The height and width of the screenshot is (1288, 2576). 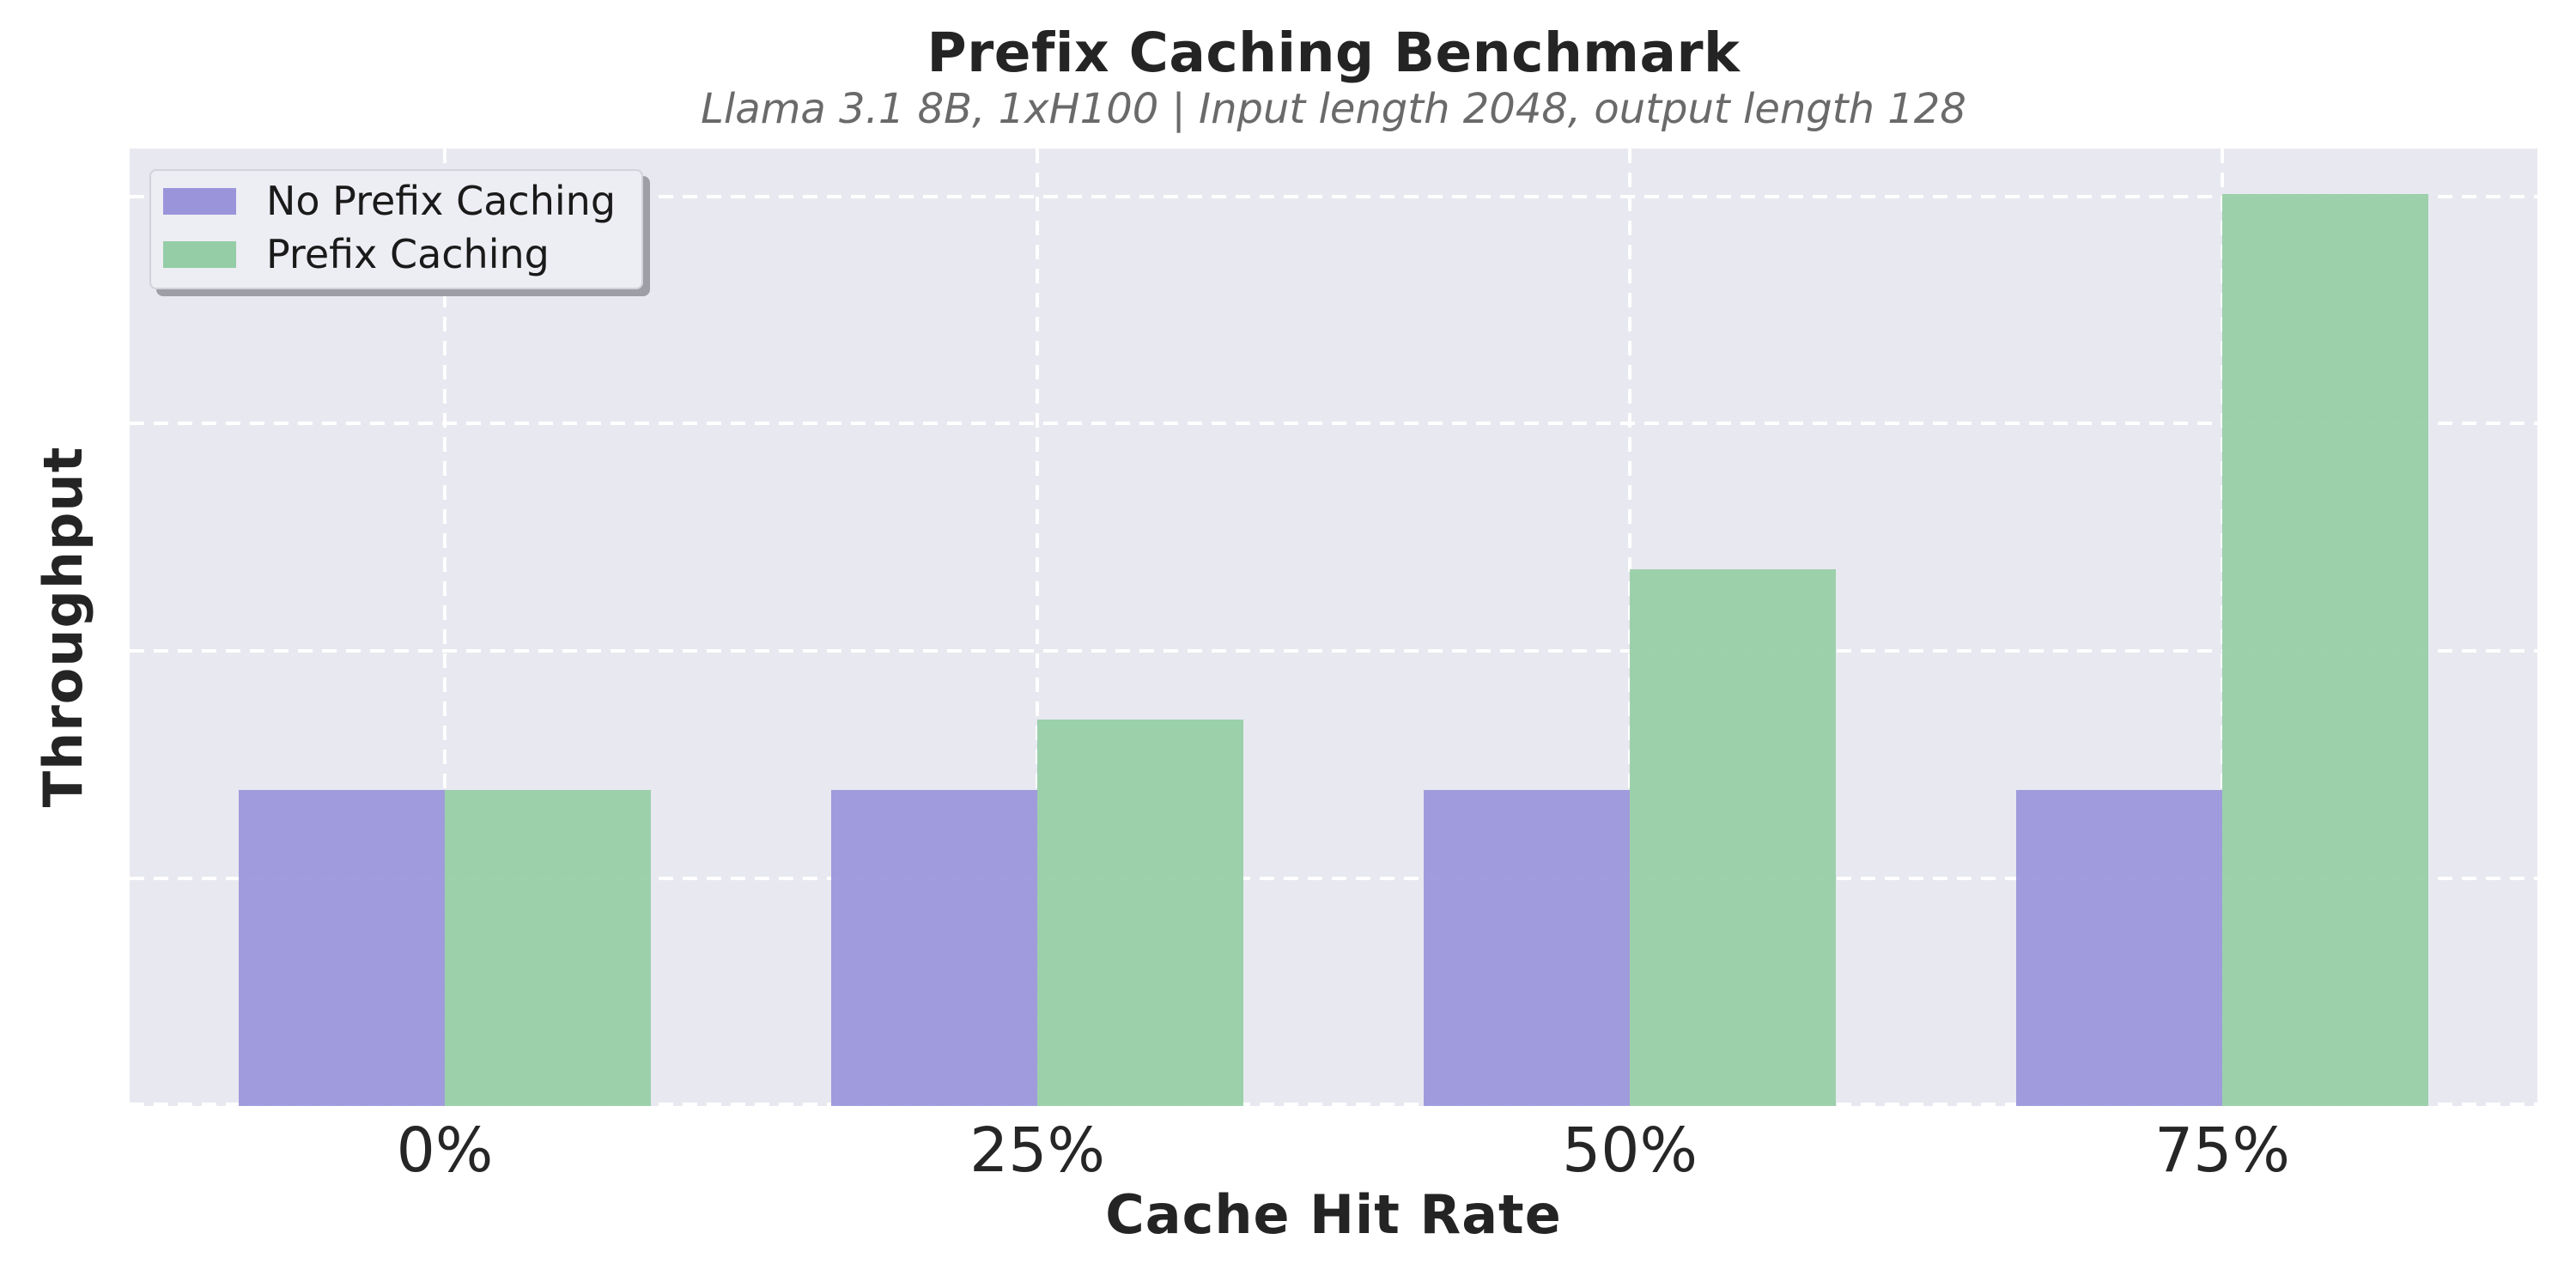 What do you see at coordinates (63, 627) in the screenshot?
I see `y-axis-title: Throughput` at bounding box center [63, 627].